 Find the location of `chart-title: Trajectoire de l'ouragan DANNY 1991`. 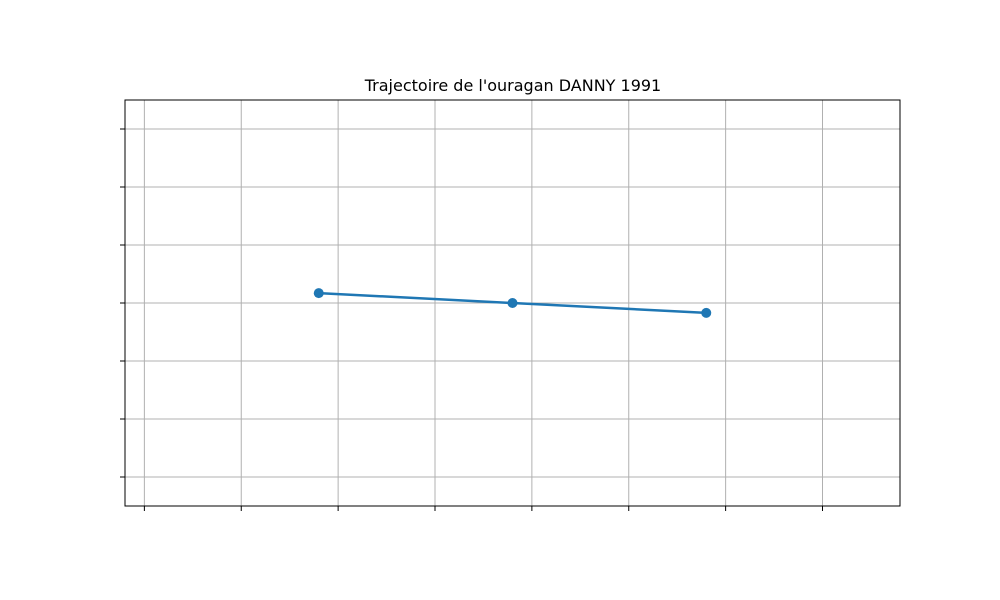

chart-title: Trajectoire de l'ouragan DANNY 1991 is located at coordinates (512, 85).